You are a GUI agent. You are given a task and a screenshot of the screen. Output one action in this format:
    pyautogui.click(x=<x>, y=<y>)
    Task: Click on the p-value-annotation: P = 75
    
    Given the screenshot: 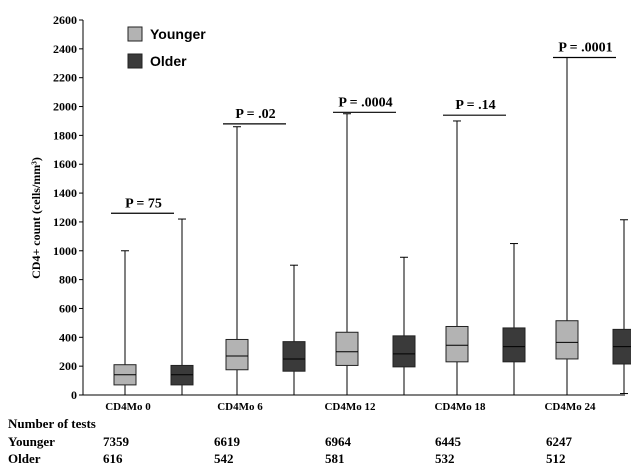 What is the action you would take?
    pyautogui.click(x=142, y=205)
    